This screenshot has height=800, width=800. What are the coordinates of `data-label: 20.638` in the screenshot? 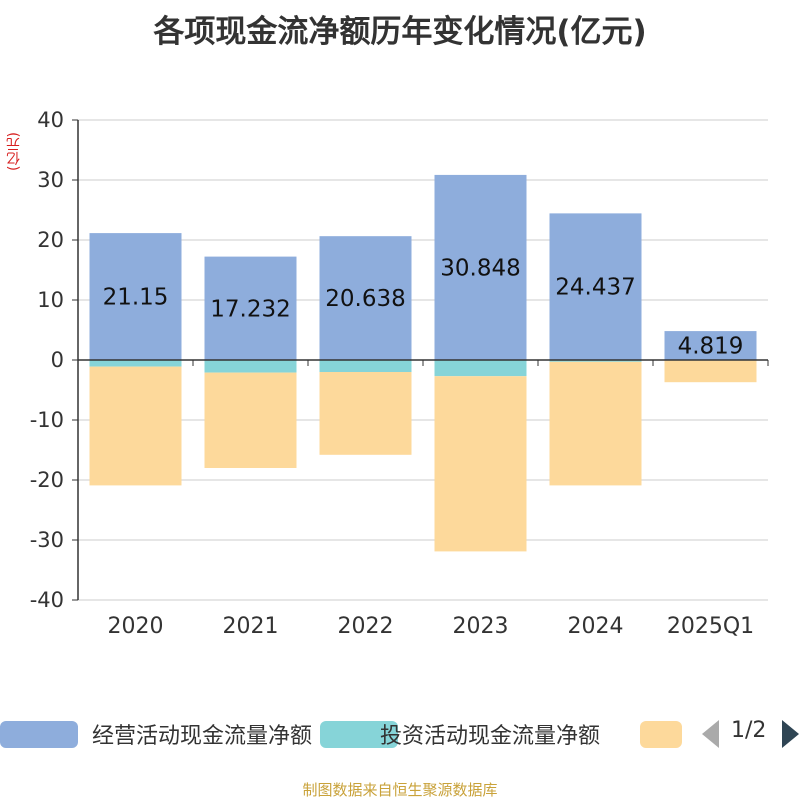 It's located at (365, 299).